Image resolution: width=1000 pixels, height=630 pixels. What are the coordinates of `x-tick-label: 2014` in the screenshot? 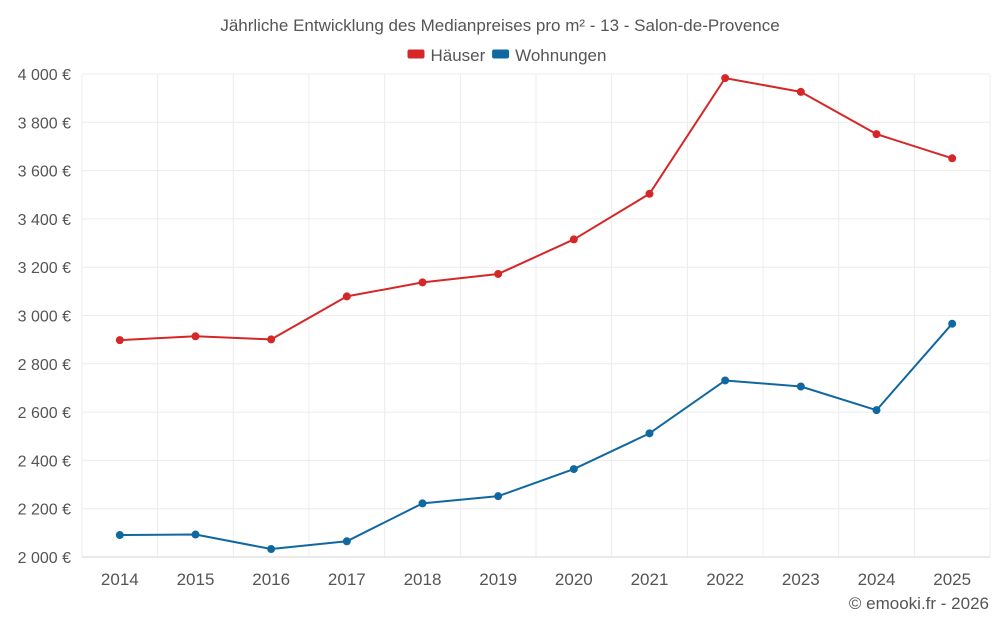 It's located at (120, 579).